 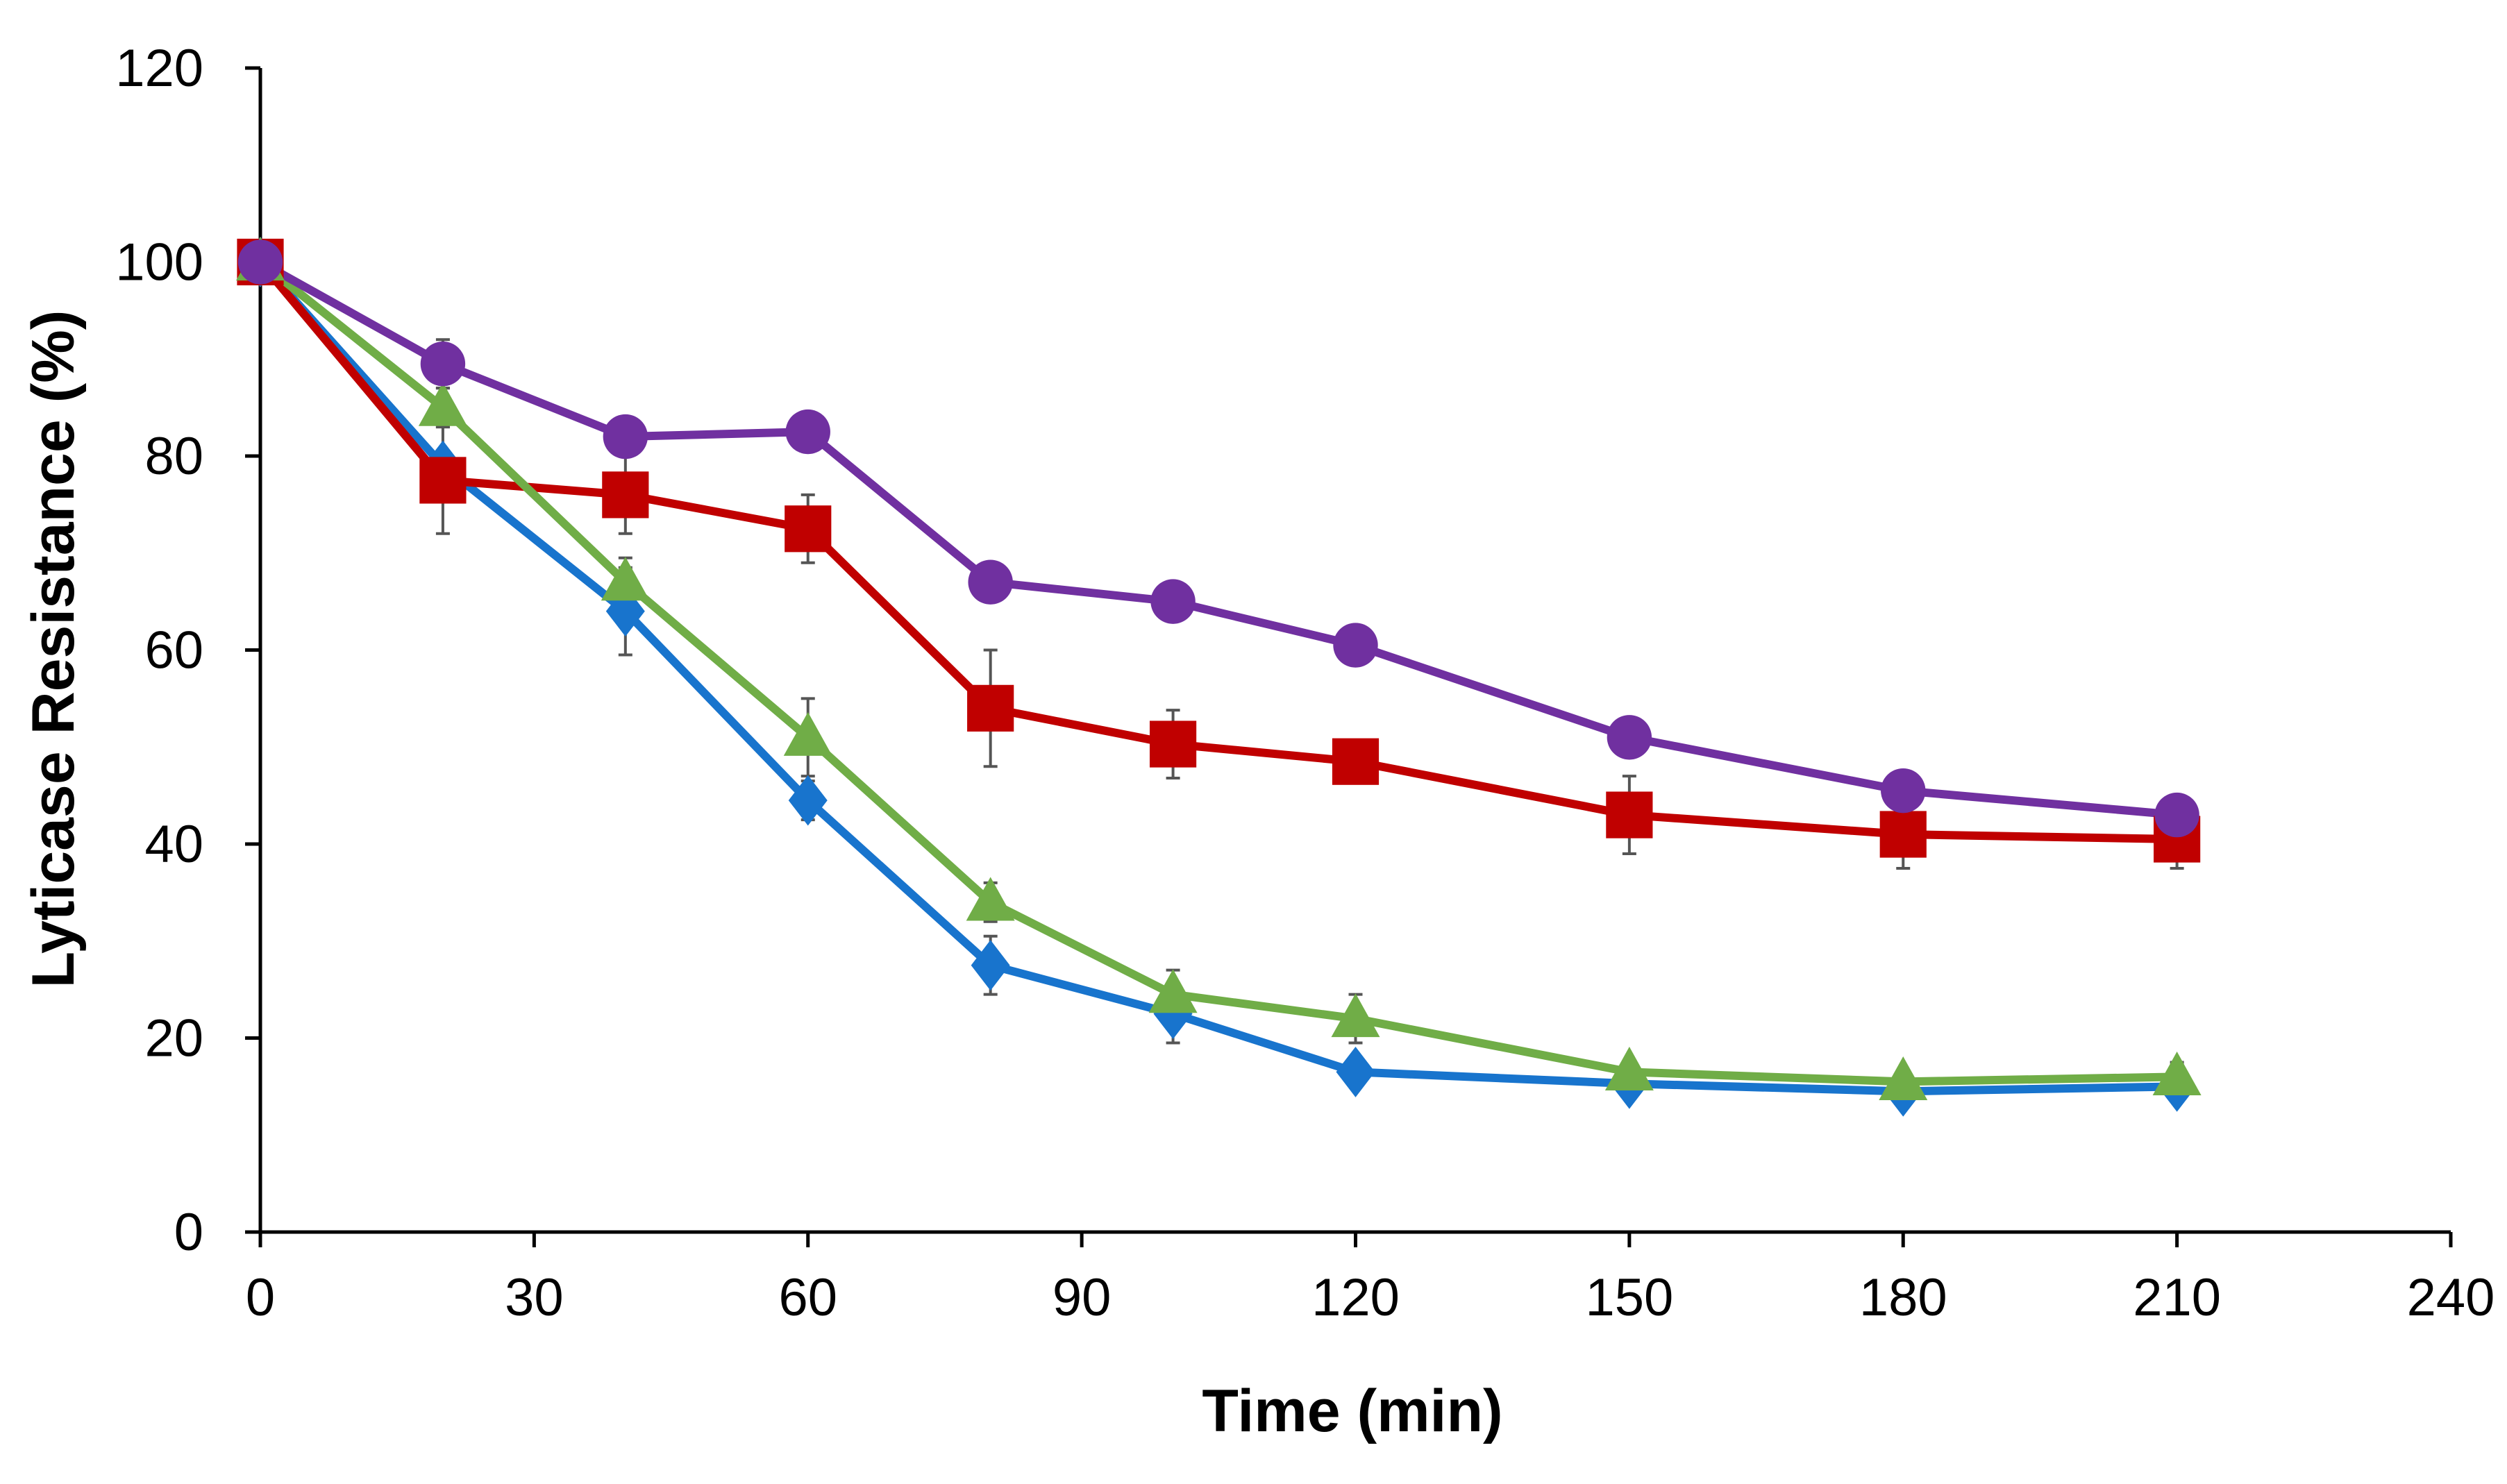 I want to click on x-tick-label: 240, so click(x=2451, y=1297).